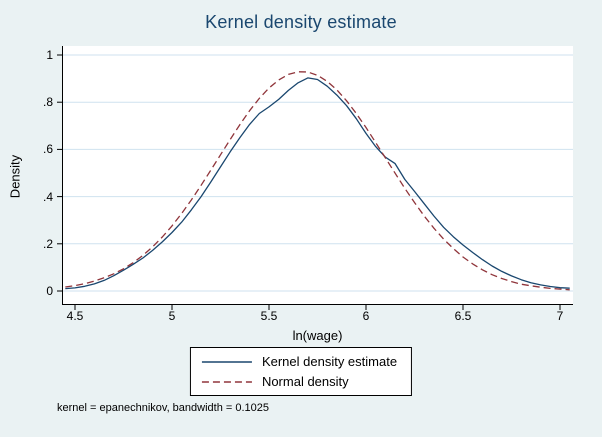  What do you see at coordinates (49, 55) in the screenshot?
I see `y-tick-label: 1` at bounding box center [49, 55].